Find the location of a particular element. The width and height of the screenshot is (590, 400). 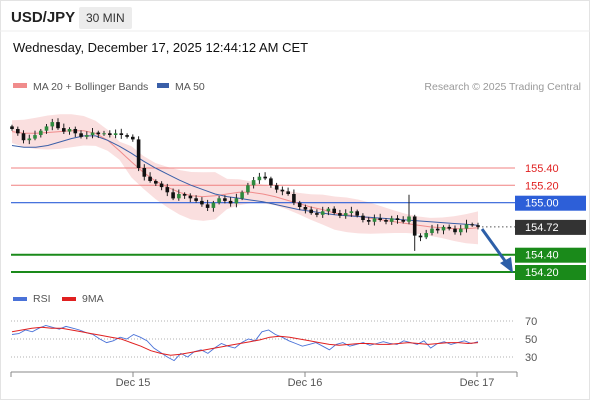

last-price-tag-text: 154.72 is located at coordinates (542, 228).